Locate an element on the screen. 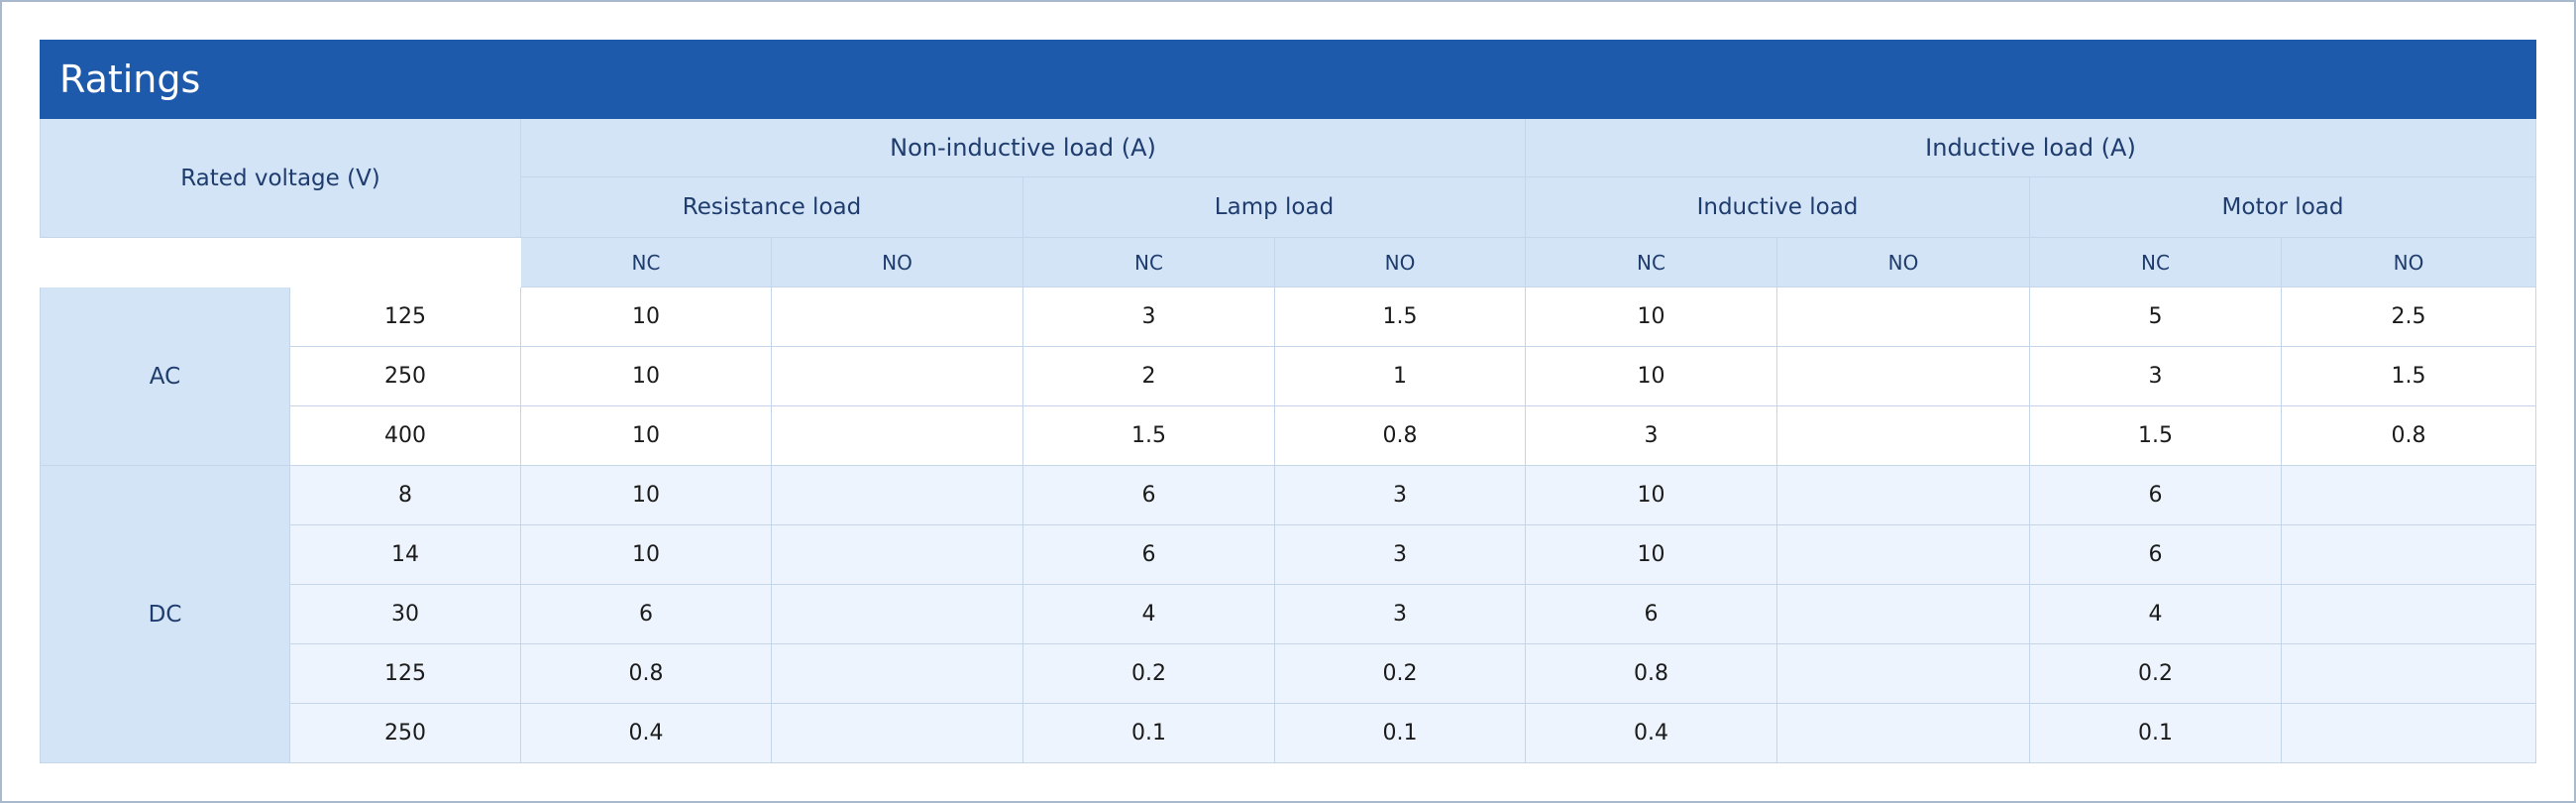 This screenshot has height=803, width=2576. value-cell: 2.5 is located at coordinates (2409, 317).